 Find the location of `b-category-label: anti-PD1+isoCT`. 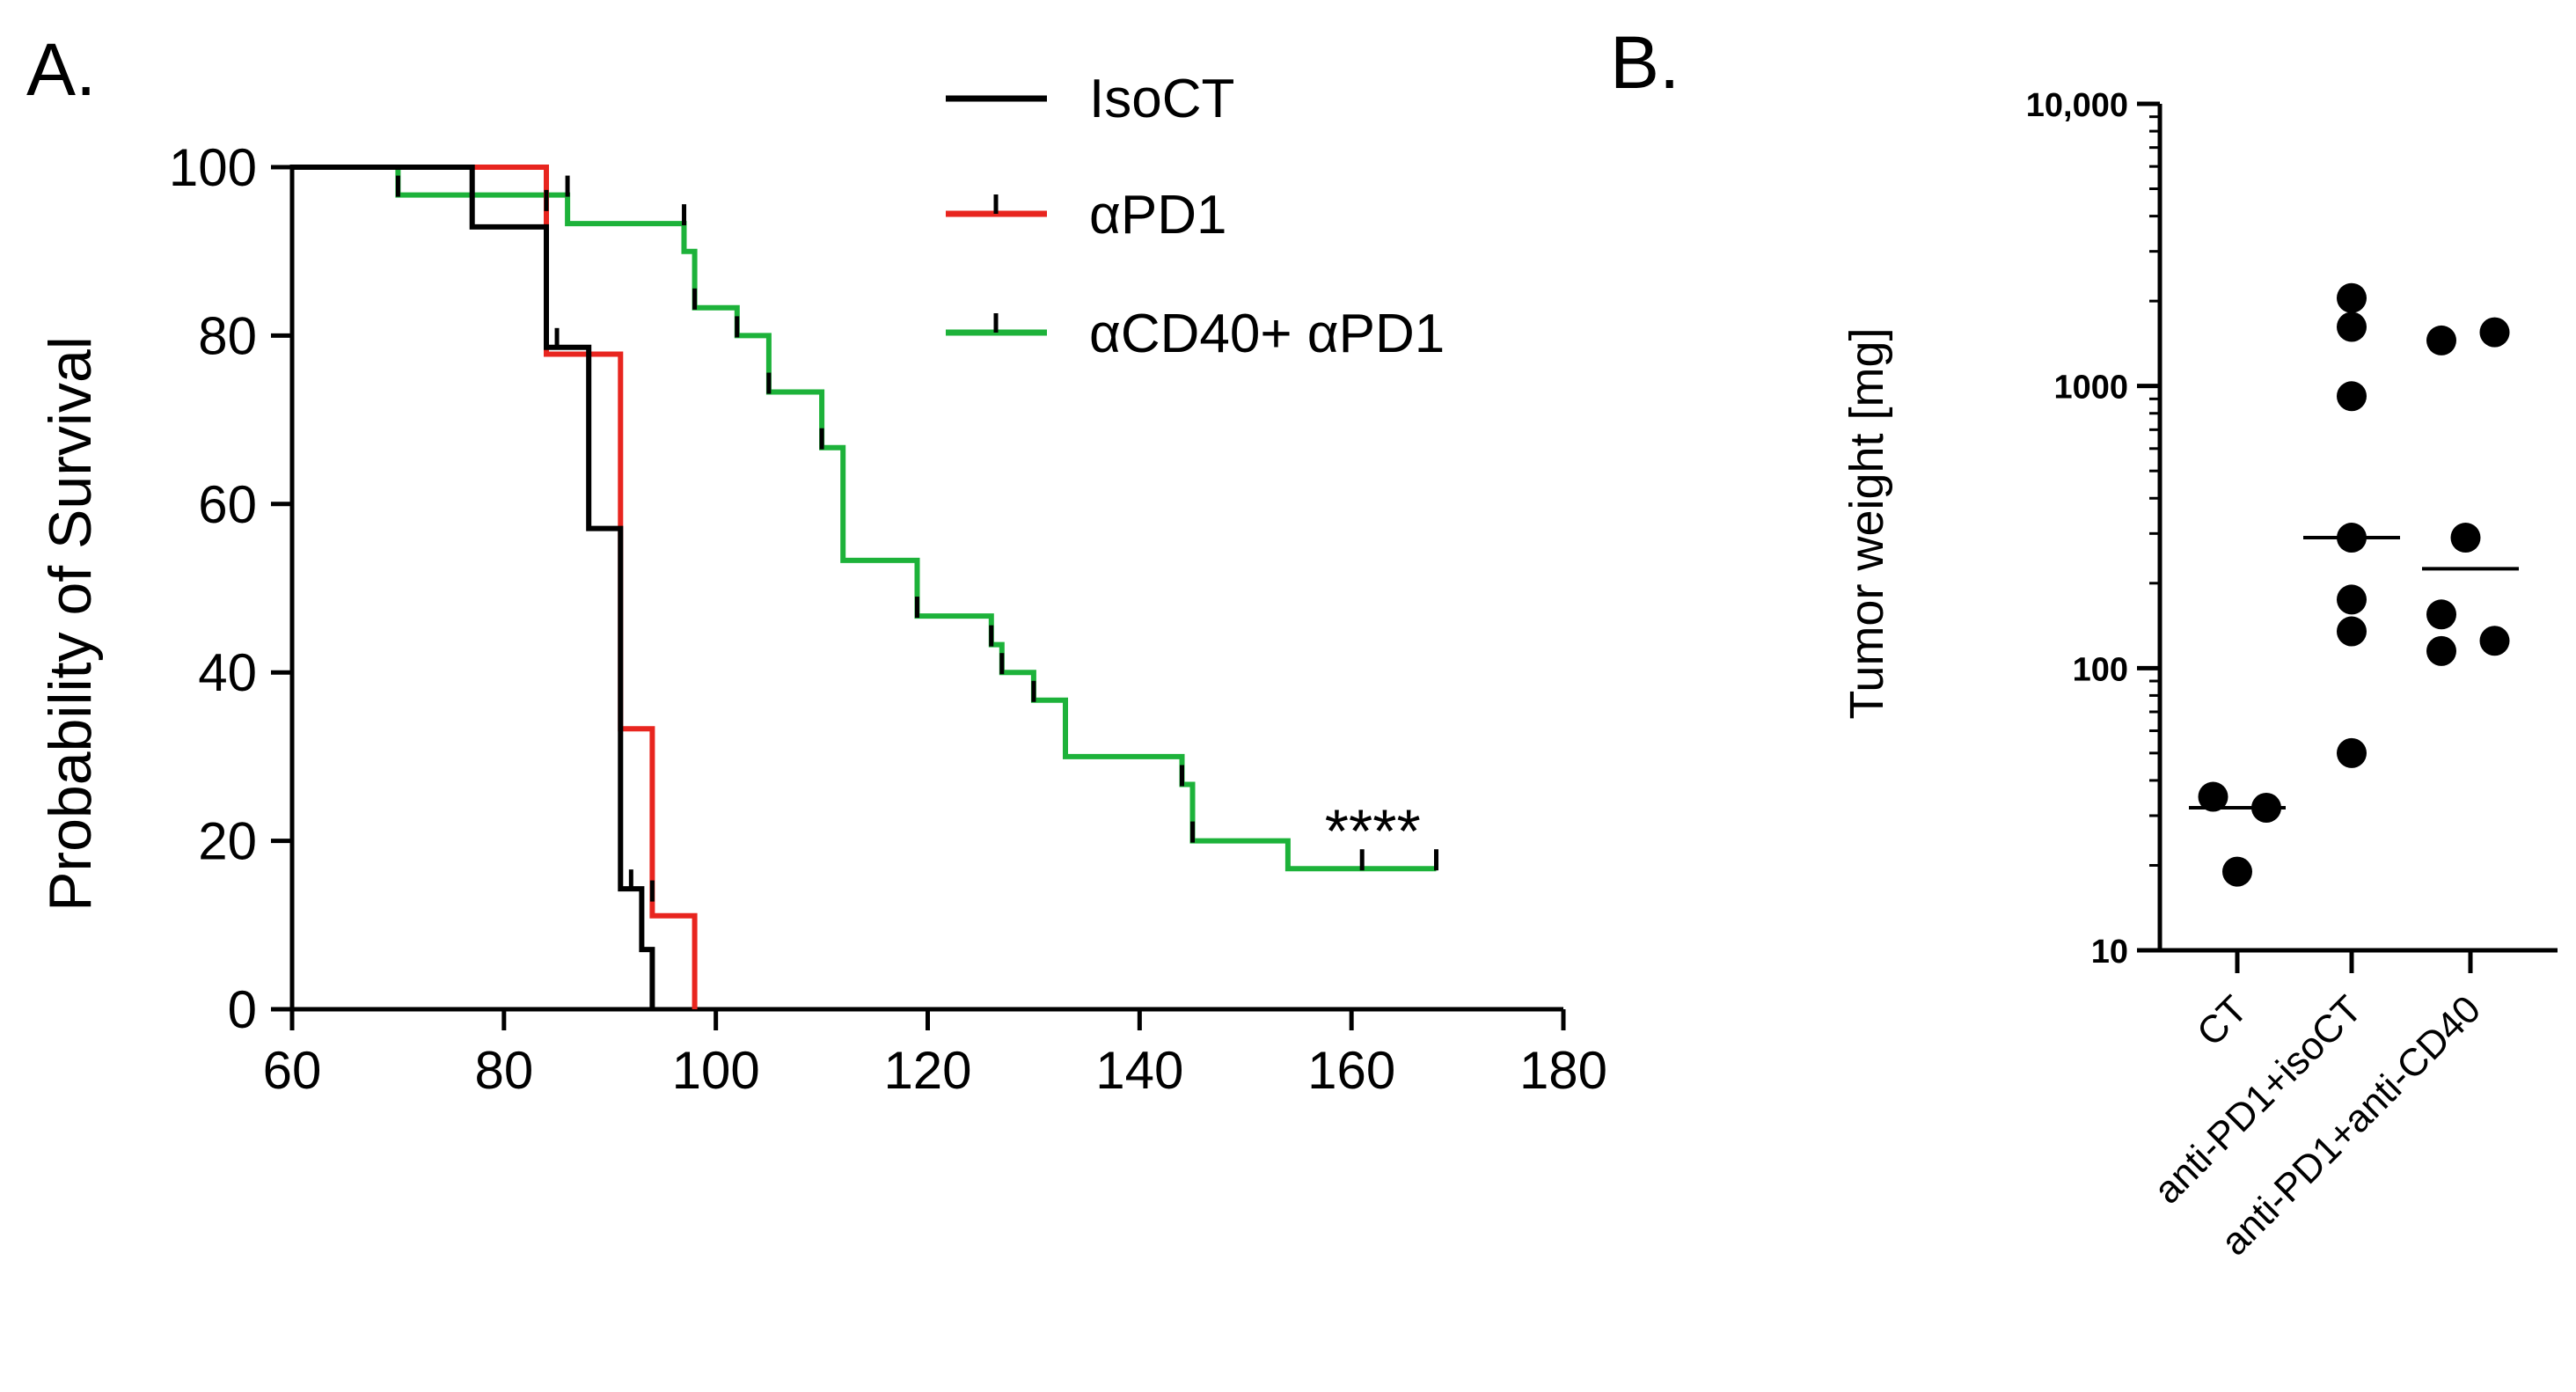

b-category-label: anti-PD1+isoCT is located at coordinates (2258, 1099).